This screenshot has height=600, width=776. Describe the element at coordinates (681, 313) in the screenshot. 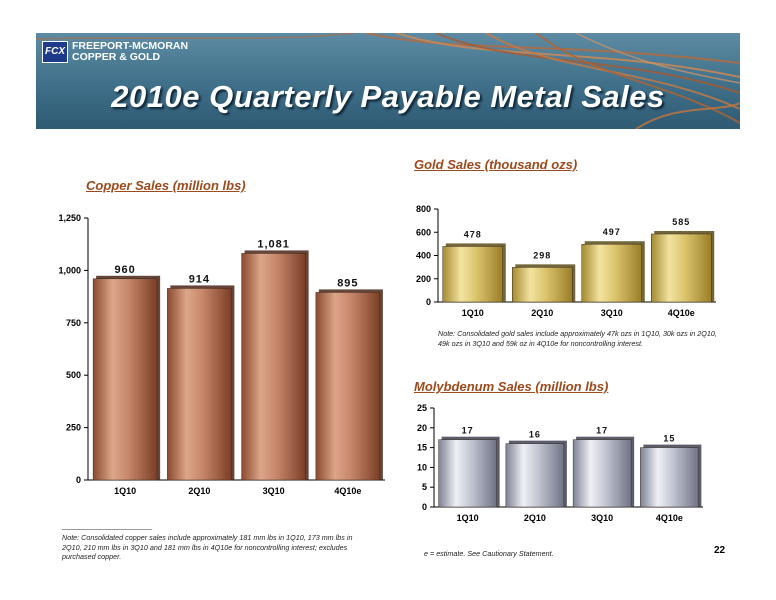

I see `gold-category-label: 4Q10e` at that location.